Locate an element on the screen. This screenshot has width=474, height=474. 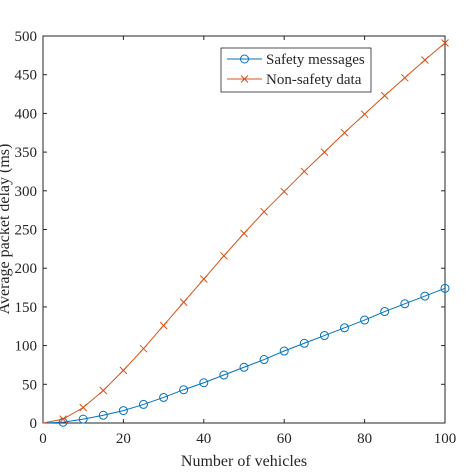
y-tick-label: 200 is located at coordinates (26, 269).